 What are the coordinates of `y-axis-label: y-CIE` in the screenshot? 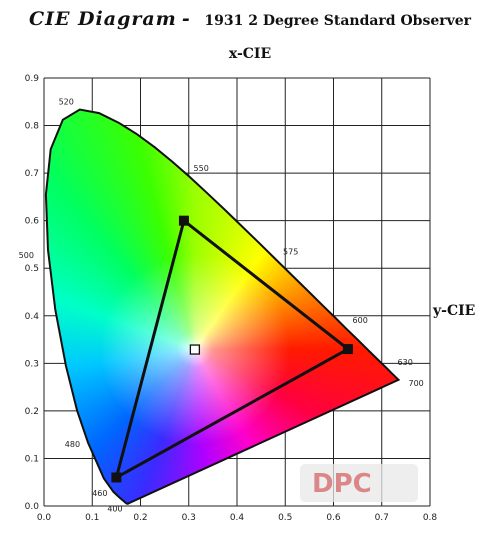 It's located at (454, 311).